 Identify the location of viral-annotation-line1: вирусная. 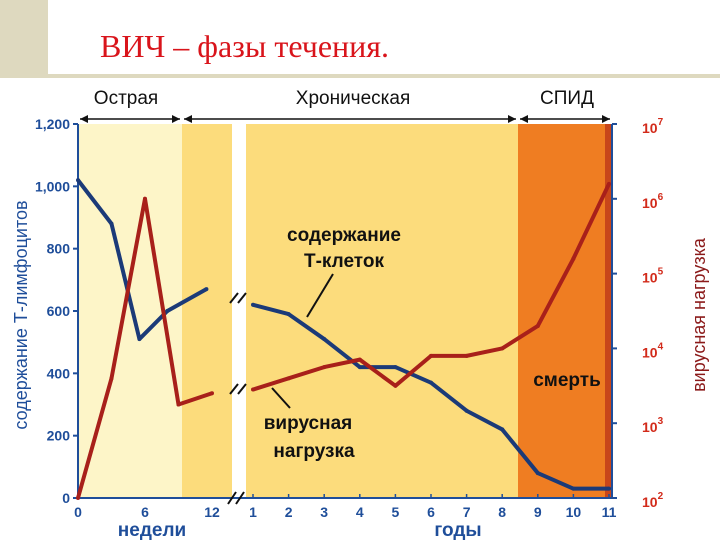
(308, 423).